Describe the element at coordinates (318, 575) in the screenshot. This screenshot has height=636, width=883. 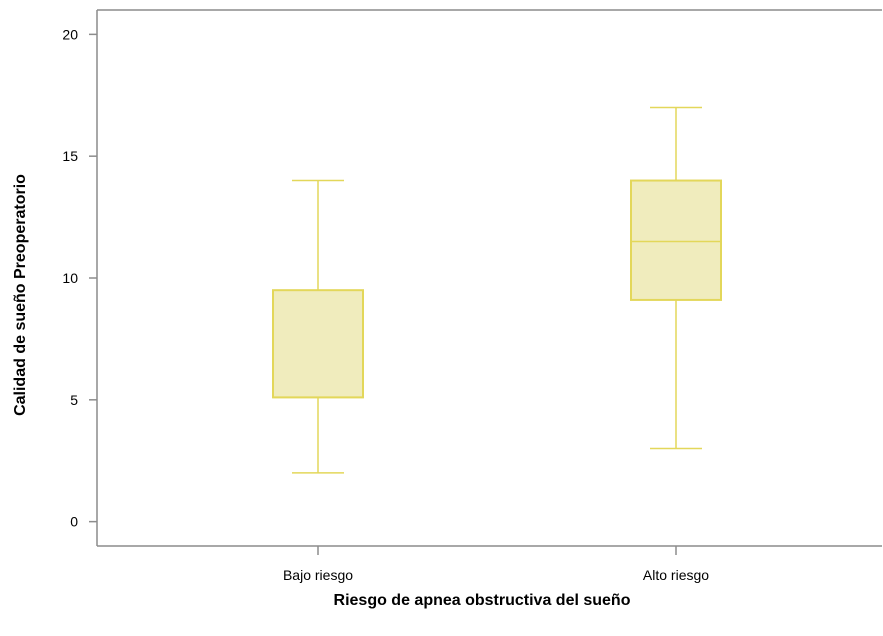
I see `x-tick-label: Bajo riesgo` at that location.